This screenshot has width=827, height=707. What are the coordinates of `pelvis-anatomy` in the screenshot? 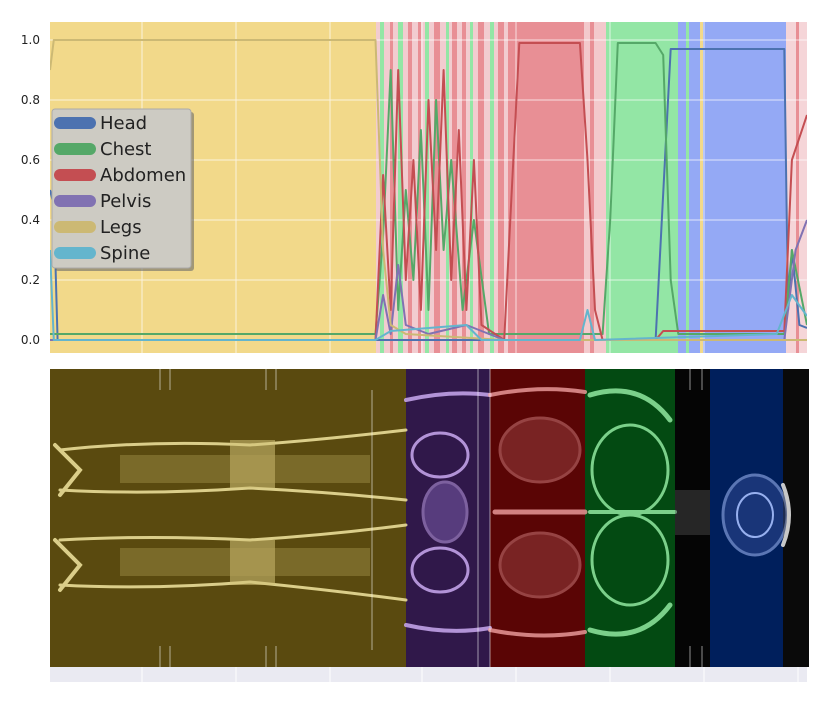 It's located at (448, 512).